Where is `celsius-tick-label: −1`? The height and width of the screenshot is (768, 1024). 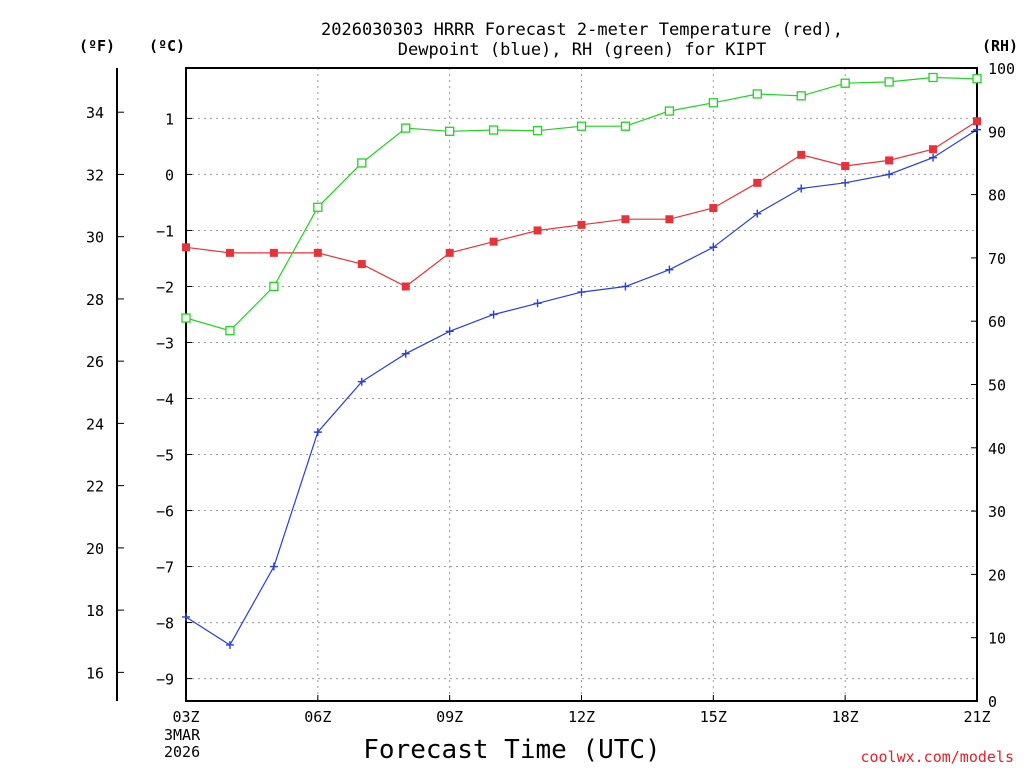
celsius-tick-label: −1 is located at coordinates (165, 231).